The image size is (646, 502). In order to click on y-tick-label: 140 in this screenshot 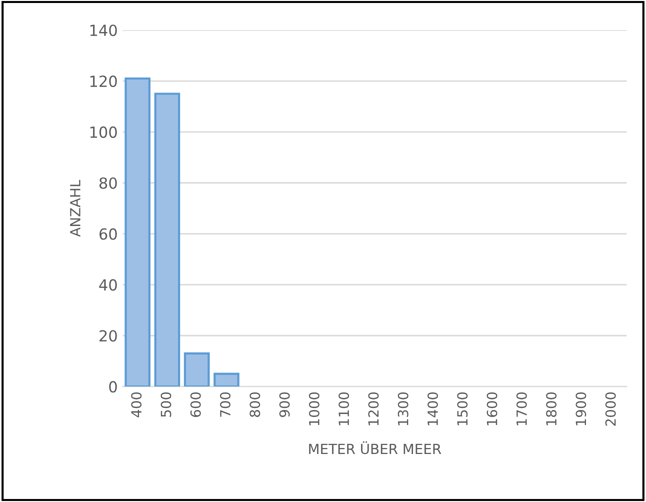, I will do `click(103, 30)`.